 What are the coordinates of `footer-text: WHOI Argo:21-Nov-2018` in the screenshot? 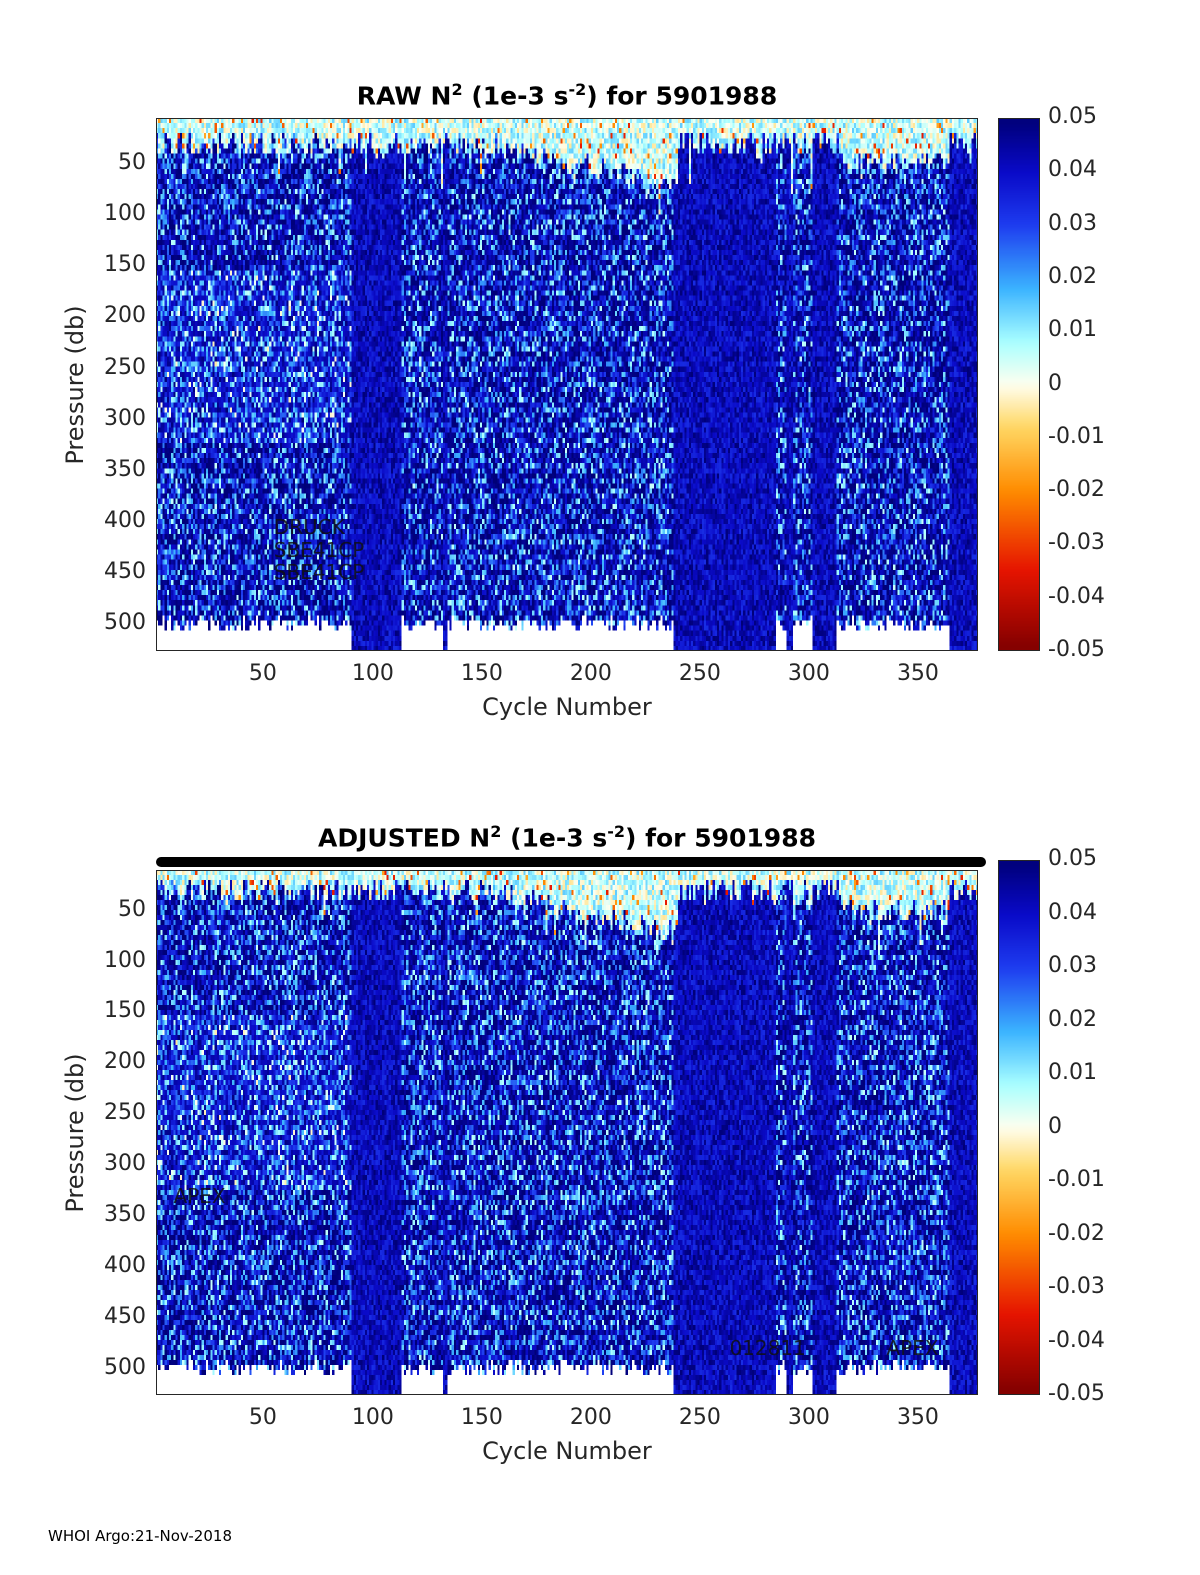 It's located at (140, 1536).